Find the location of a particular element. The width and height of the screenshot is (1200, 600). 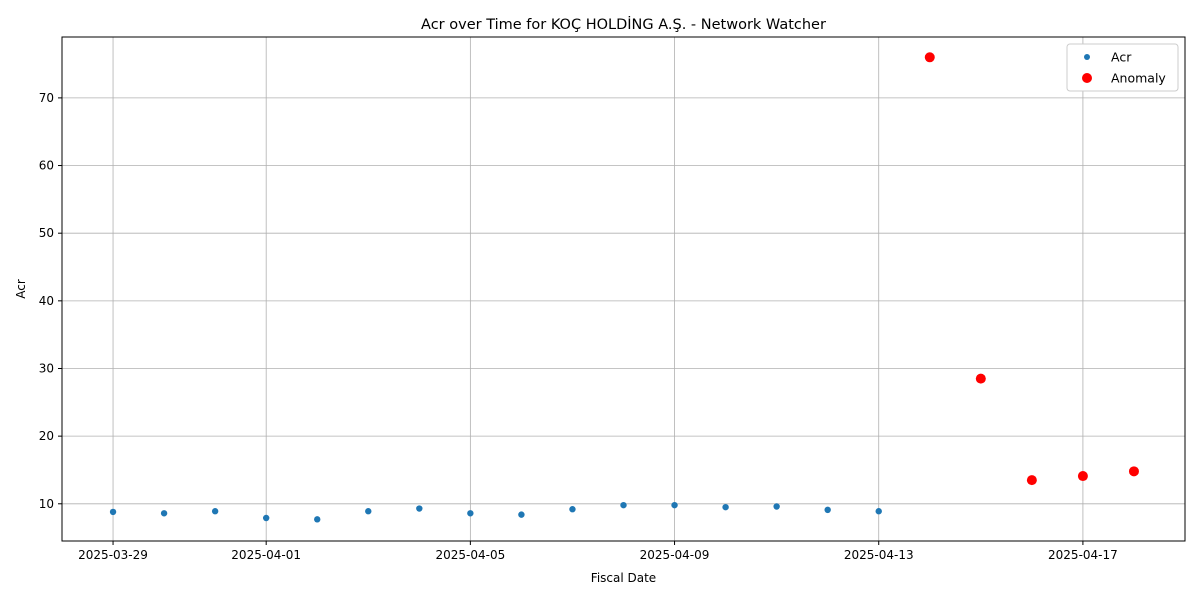

x-tick-label: 2025-04-13 is located at coordinates (879, 555).